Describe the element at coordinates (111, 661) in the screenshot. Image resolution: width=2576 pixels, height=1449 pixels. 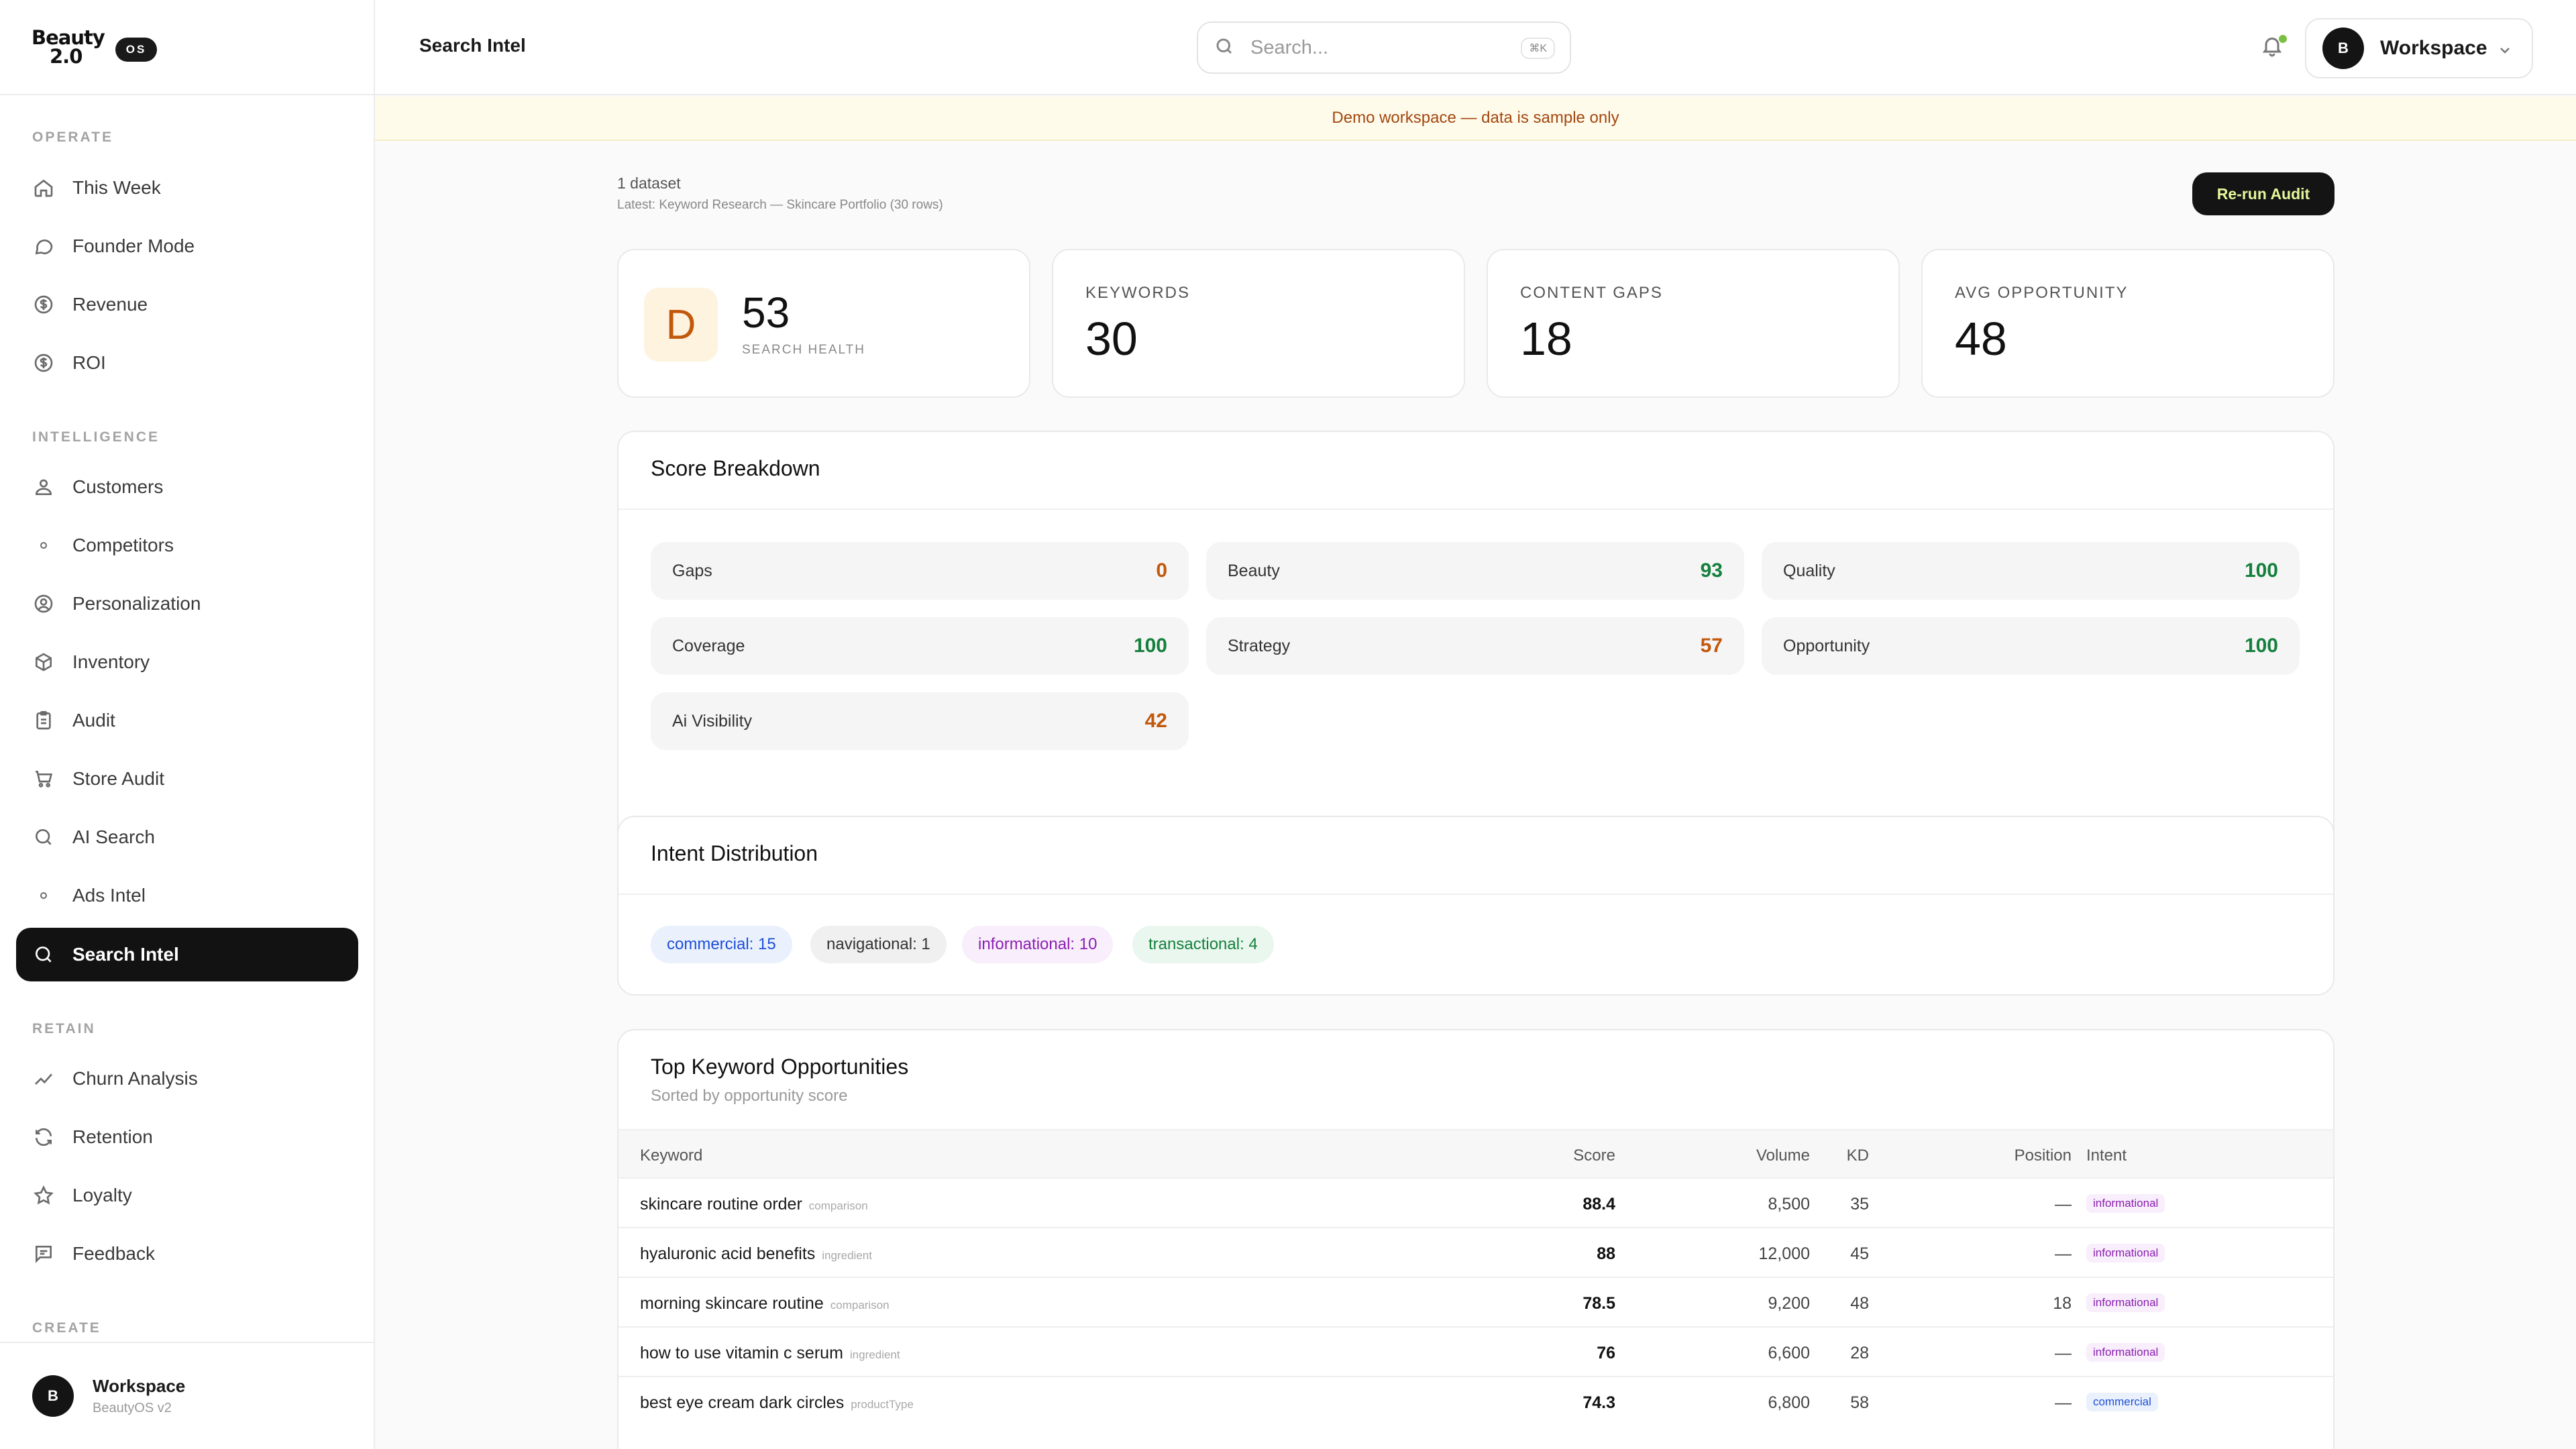
I see `sidebar-item-label: Inventory` at that location.